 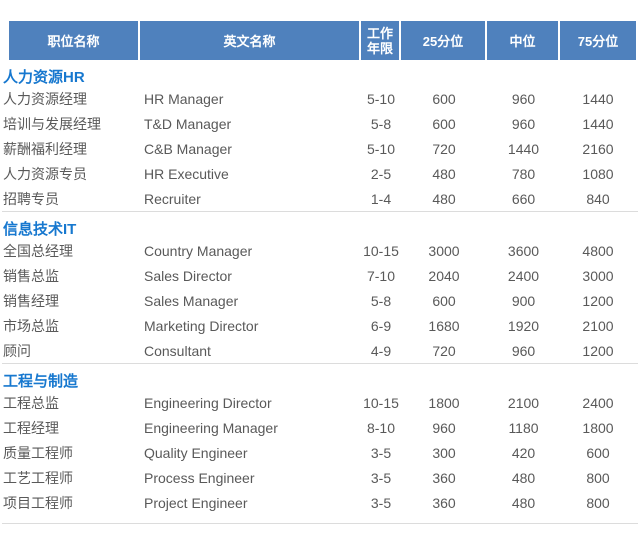 What do you see at coordinates (31, 275) in the screenshot?
I see `position-name-cell: 销售总监` at bounding box center [31, 275].